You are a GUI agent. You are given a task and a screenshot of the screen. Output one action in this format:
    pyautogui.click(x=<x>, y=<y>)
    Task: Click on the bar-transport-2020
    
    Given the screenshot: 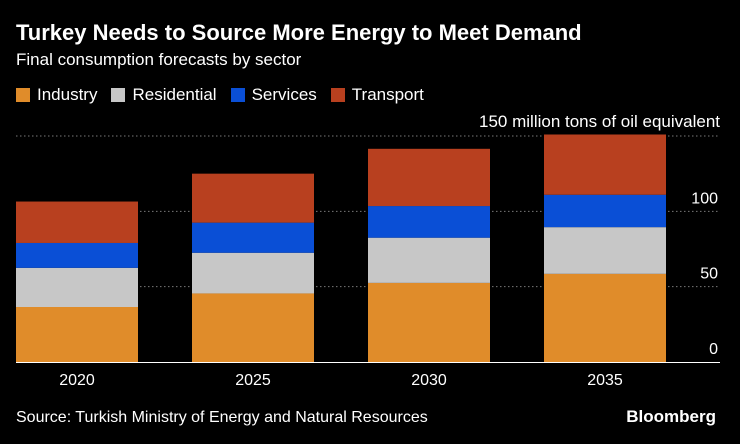 What is the action you would take?
    pyautogui.click(x=77, y=222)
    